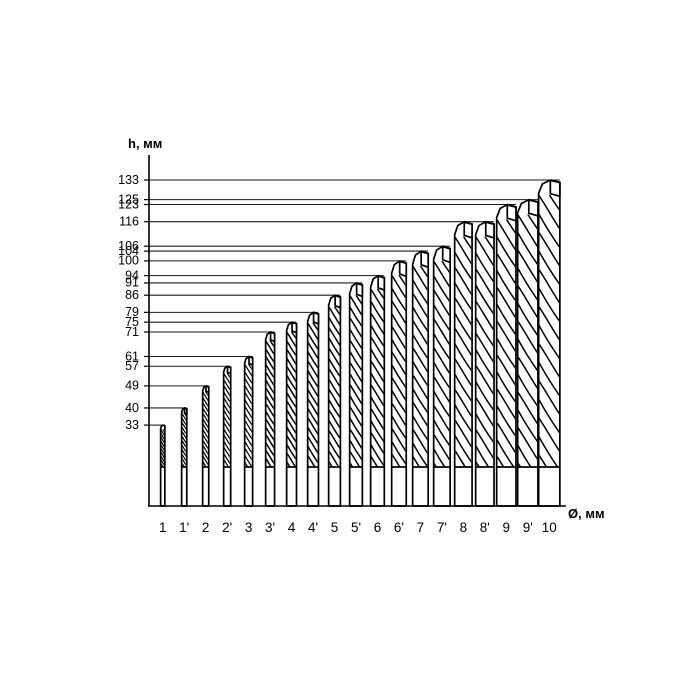  Describe the element at coordinates (132, 312) in the screenshot. I see `y-tick-label: 79` at that location.